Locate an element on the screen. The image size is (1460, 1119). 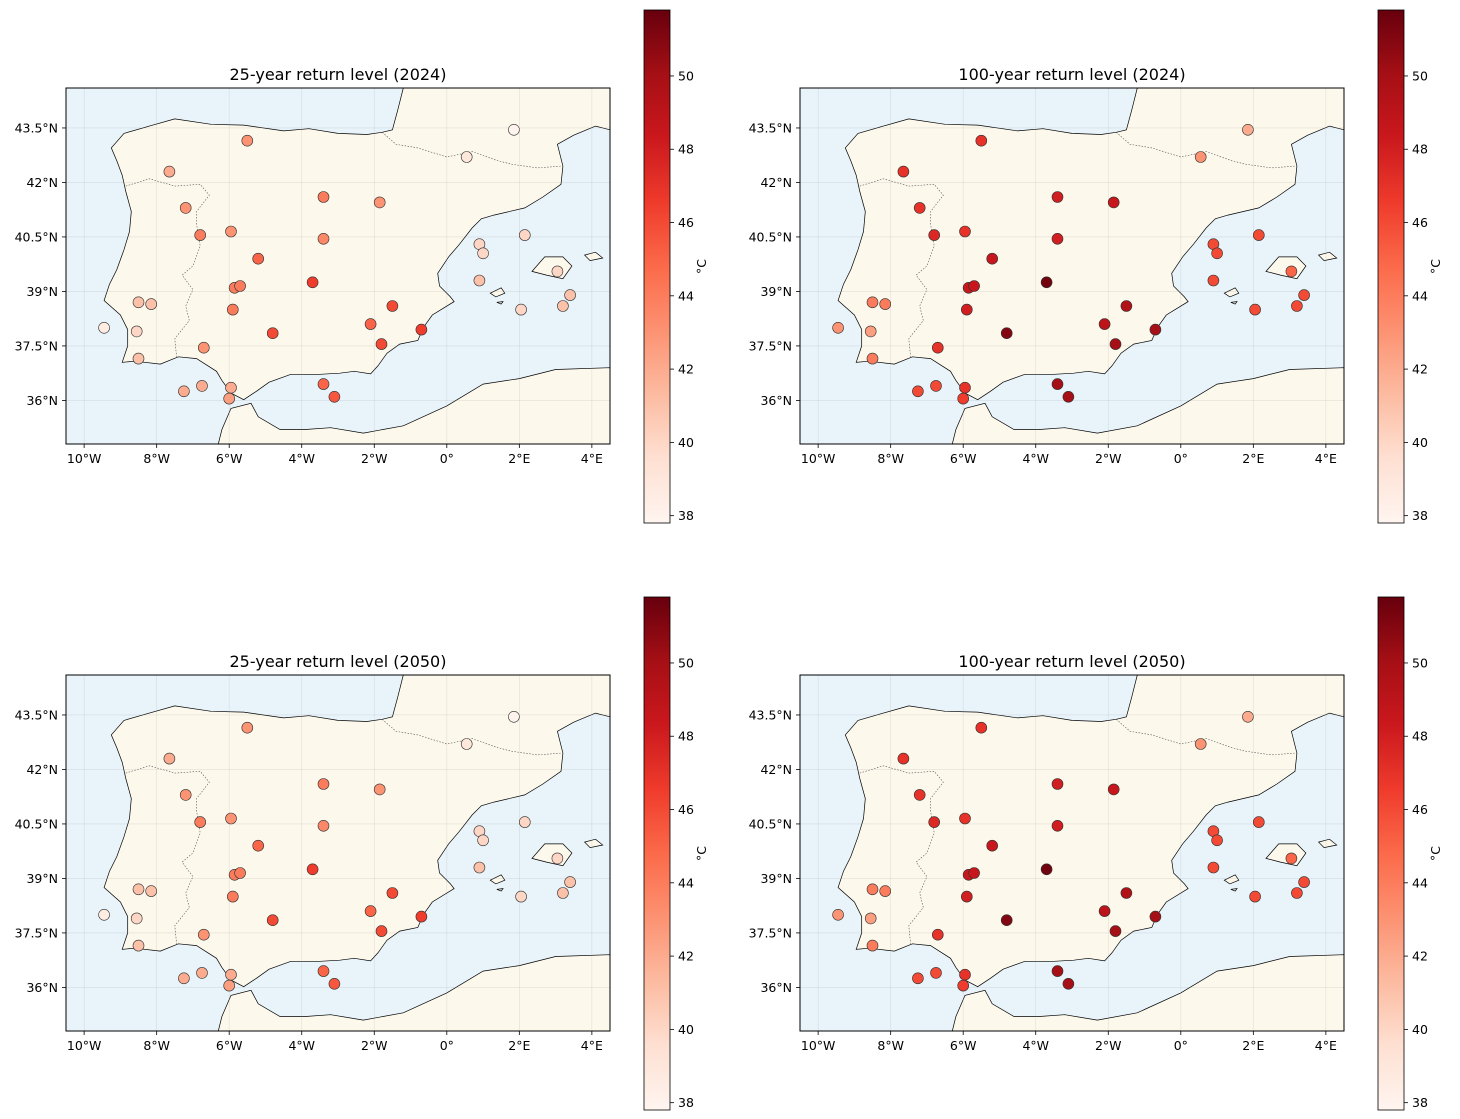
x-tick-label: 2°E is located at coordinates (519, 458).